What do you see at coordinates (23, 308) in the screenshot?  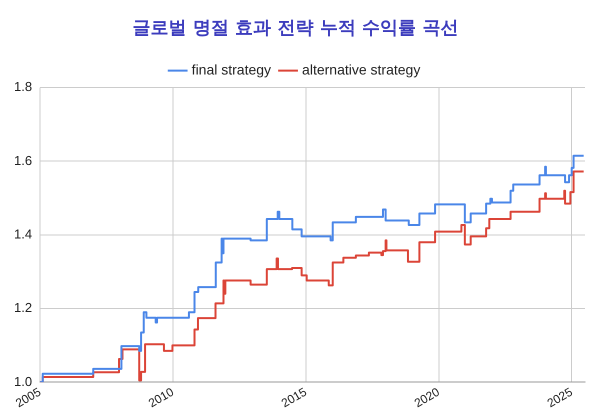 I see `y-tick-label: 1.2` at bounding box center [23, 308].